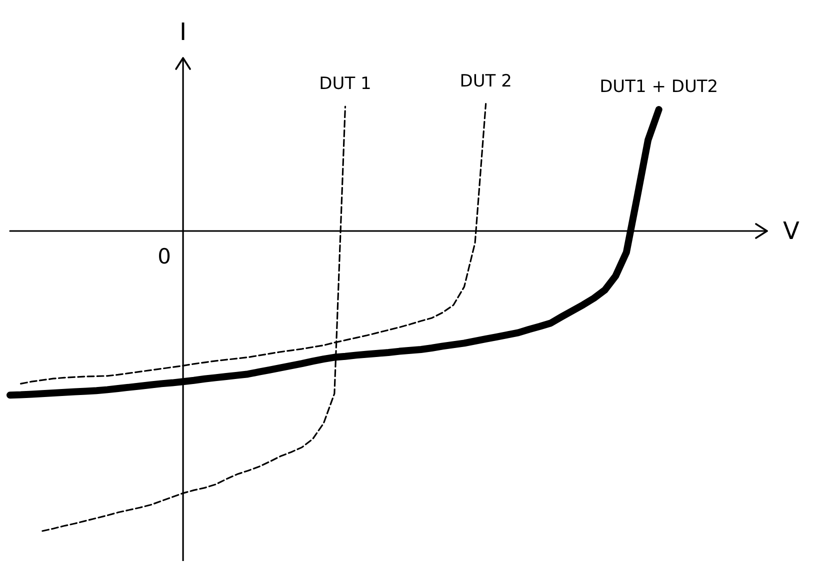  Describe the element at coordinates (486, 81) in the screenshot. I see `series-label: DUT 2` at that location.